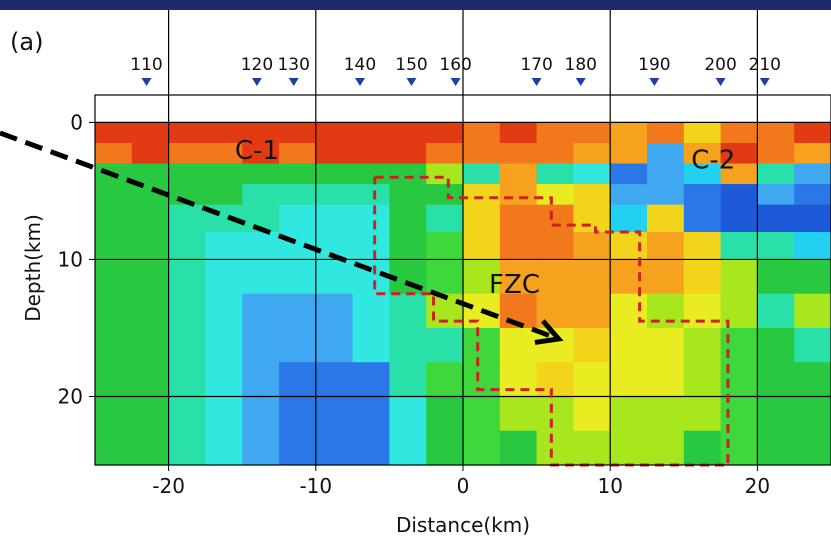 The width and height of the screenshot is (831, 537). Describe the element at coordinates (315, 486) in the screenshot. I see `x-tick-label: -10` at that location.